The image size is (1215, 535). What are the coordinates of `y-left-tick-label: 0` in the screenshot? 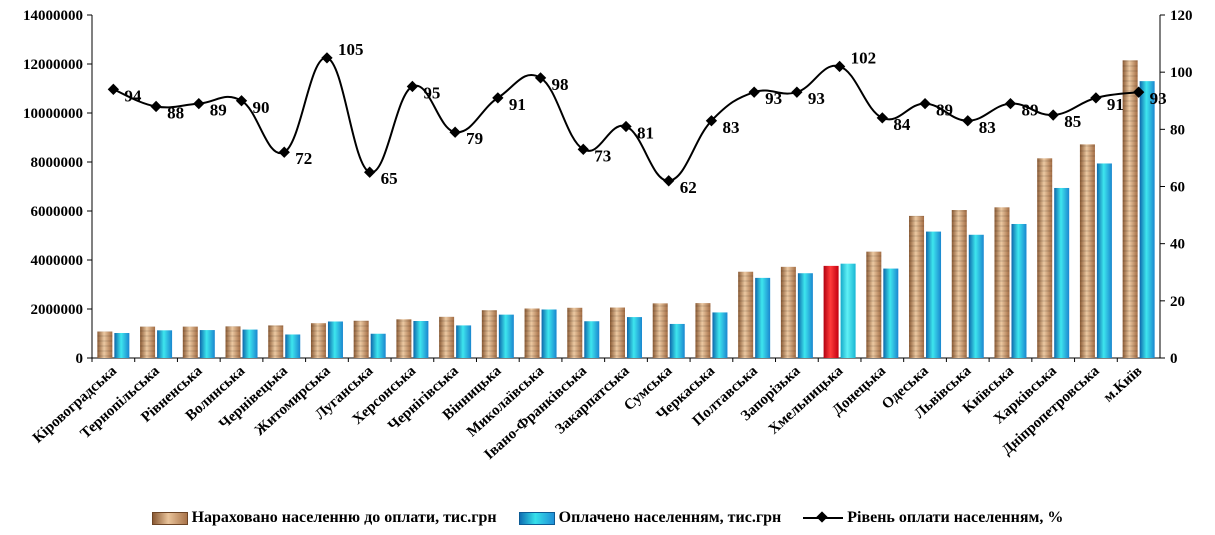 It's located at (80, 359).